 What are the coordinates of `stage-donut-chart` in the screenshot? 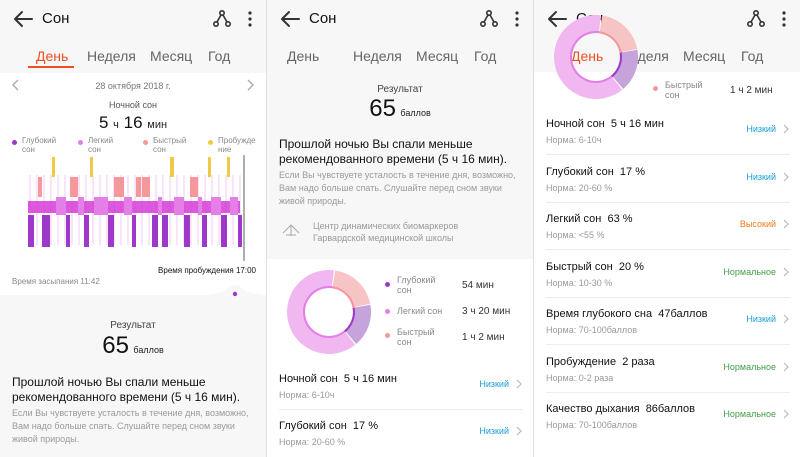 It's located at (329, 312).